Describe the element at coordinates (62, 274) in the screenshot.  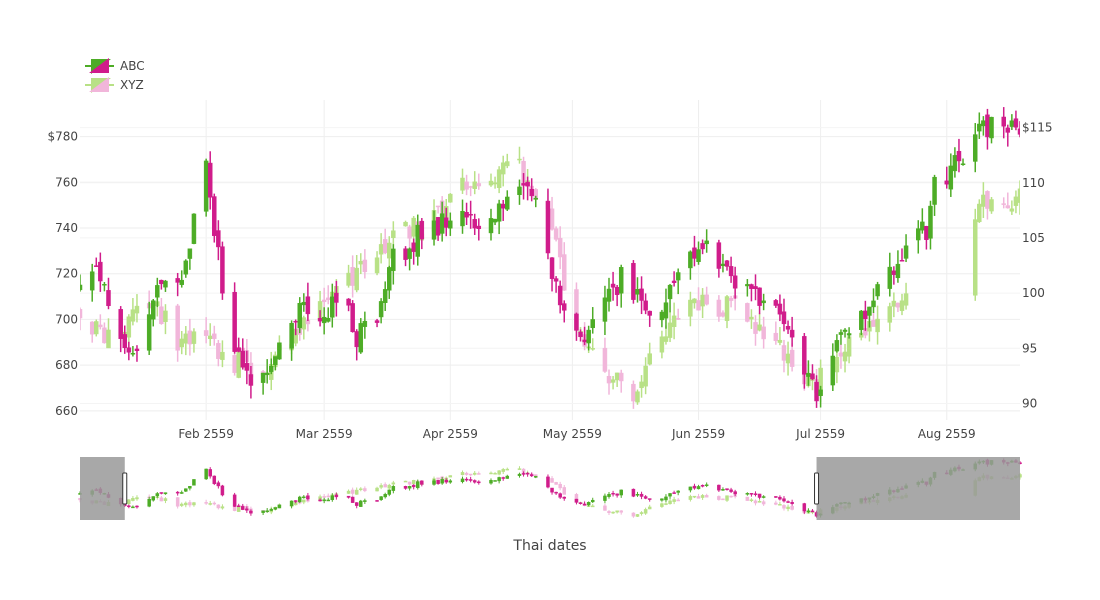
I see `y-axis-left-ticks: 660 680 700 720 740 760 $780` at that location.